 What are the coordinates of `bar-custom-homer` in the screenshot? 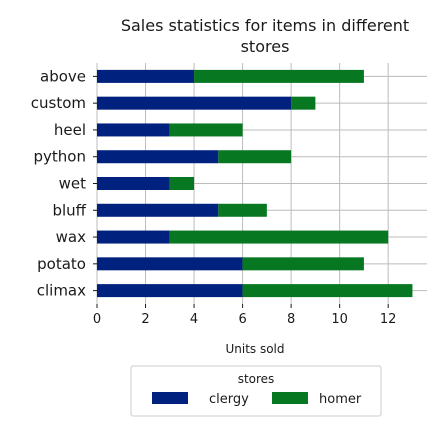 It's located at (303, 103).